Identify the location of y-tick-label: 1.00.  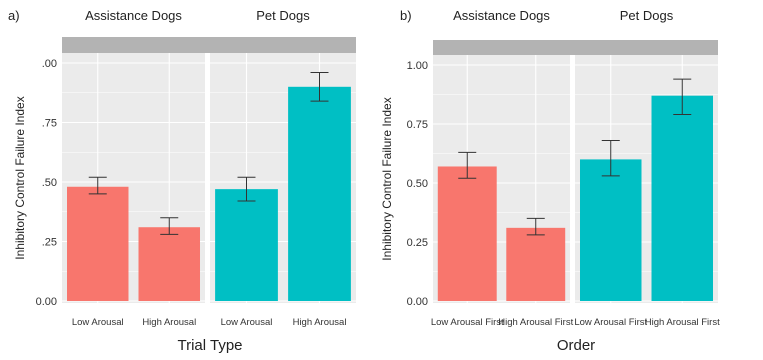
(417, 66).